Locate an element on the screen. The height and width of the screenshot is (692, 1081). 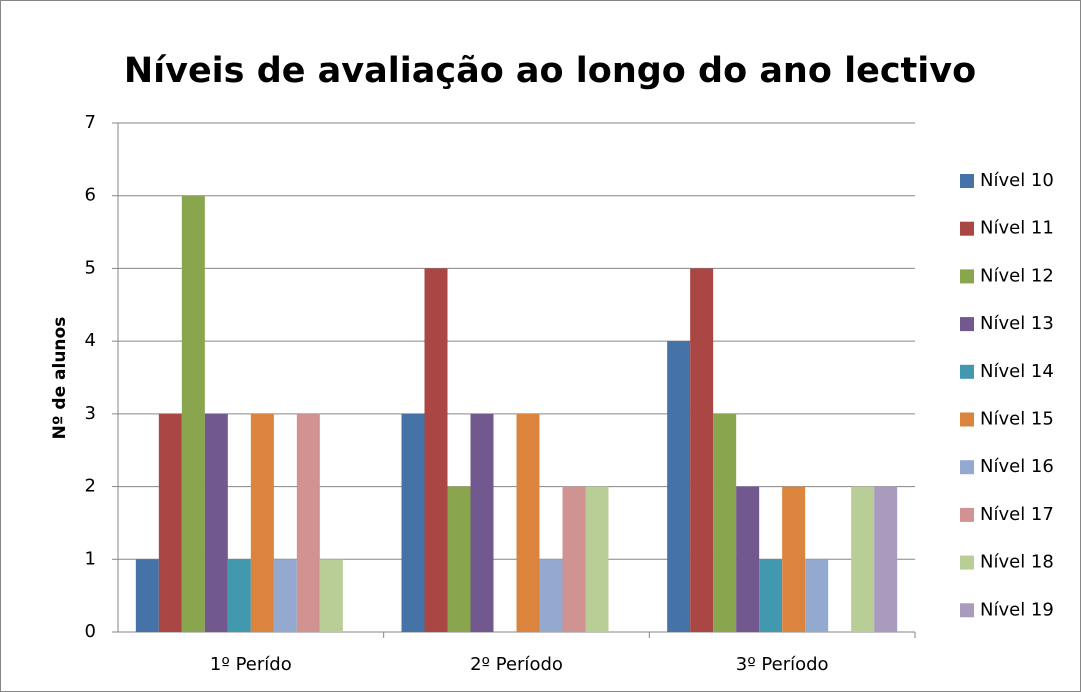
legend-label: Nível 17 is located at coordinates (1017, 514).